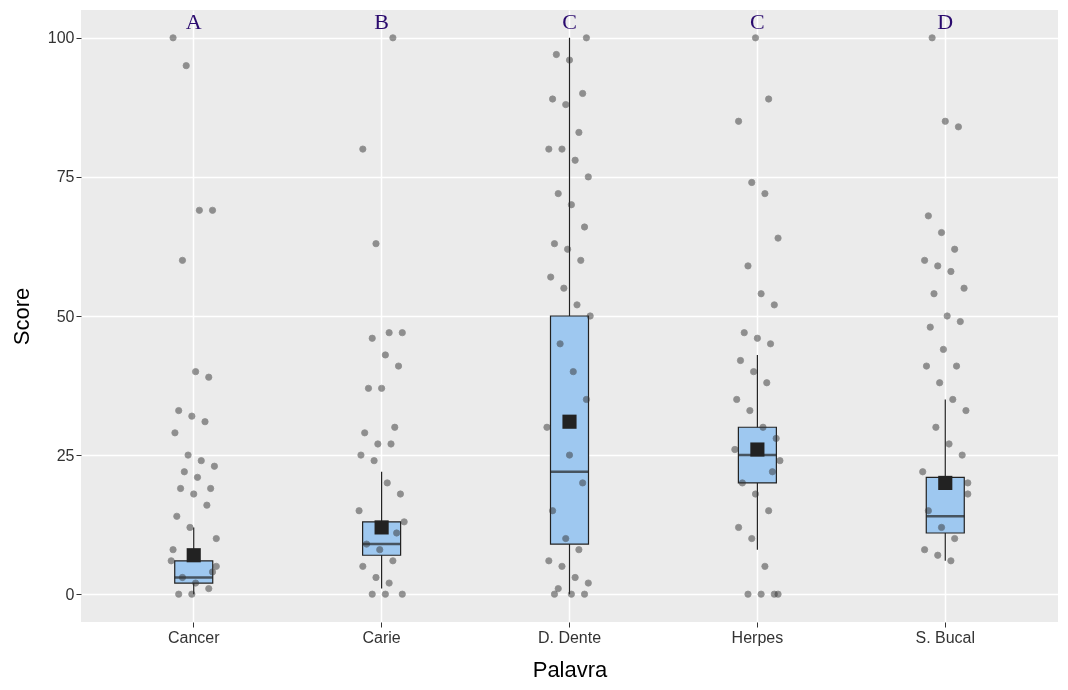  I want to click on y-tick-label: 75, so click(65, 177).